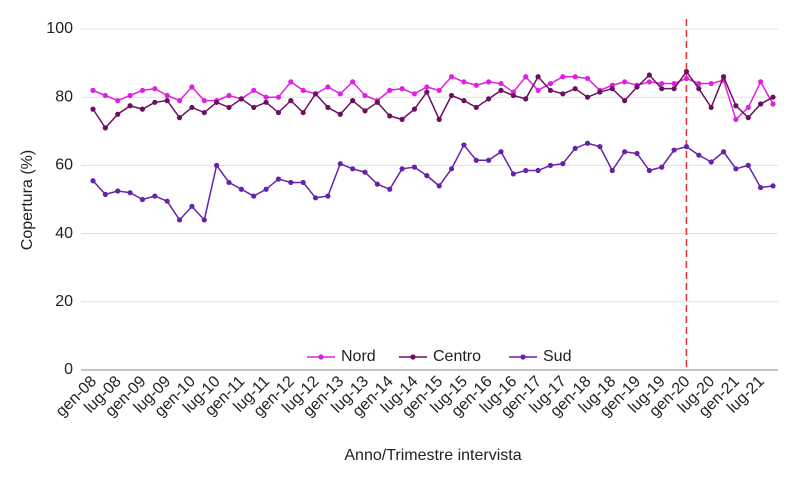  I want to click on legend-label: Sud, so click(557, 356).